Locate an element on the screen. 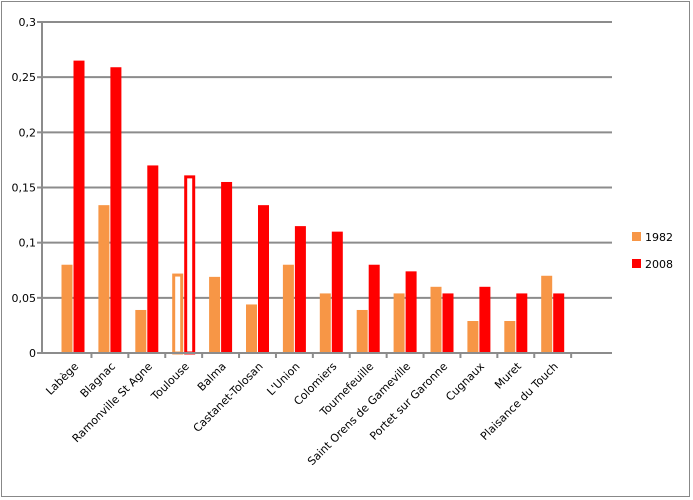 The height and width of the screenshot is (500, 693). y-tick-label: 0,3 is located at coordinates (28, 22).